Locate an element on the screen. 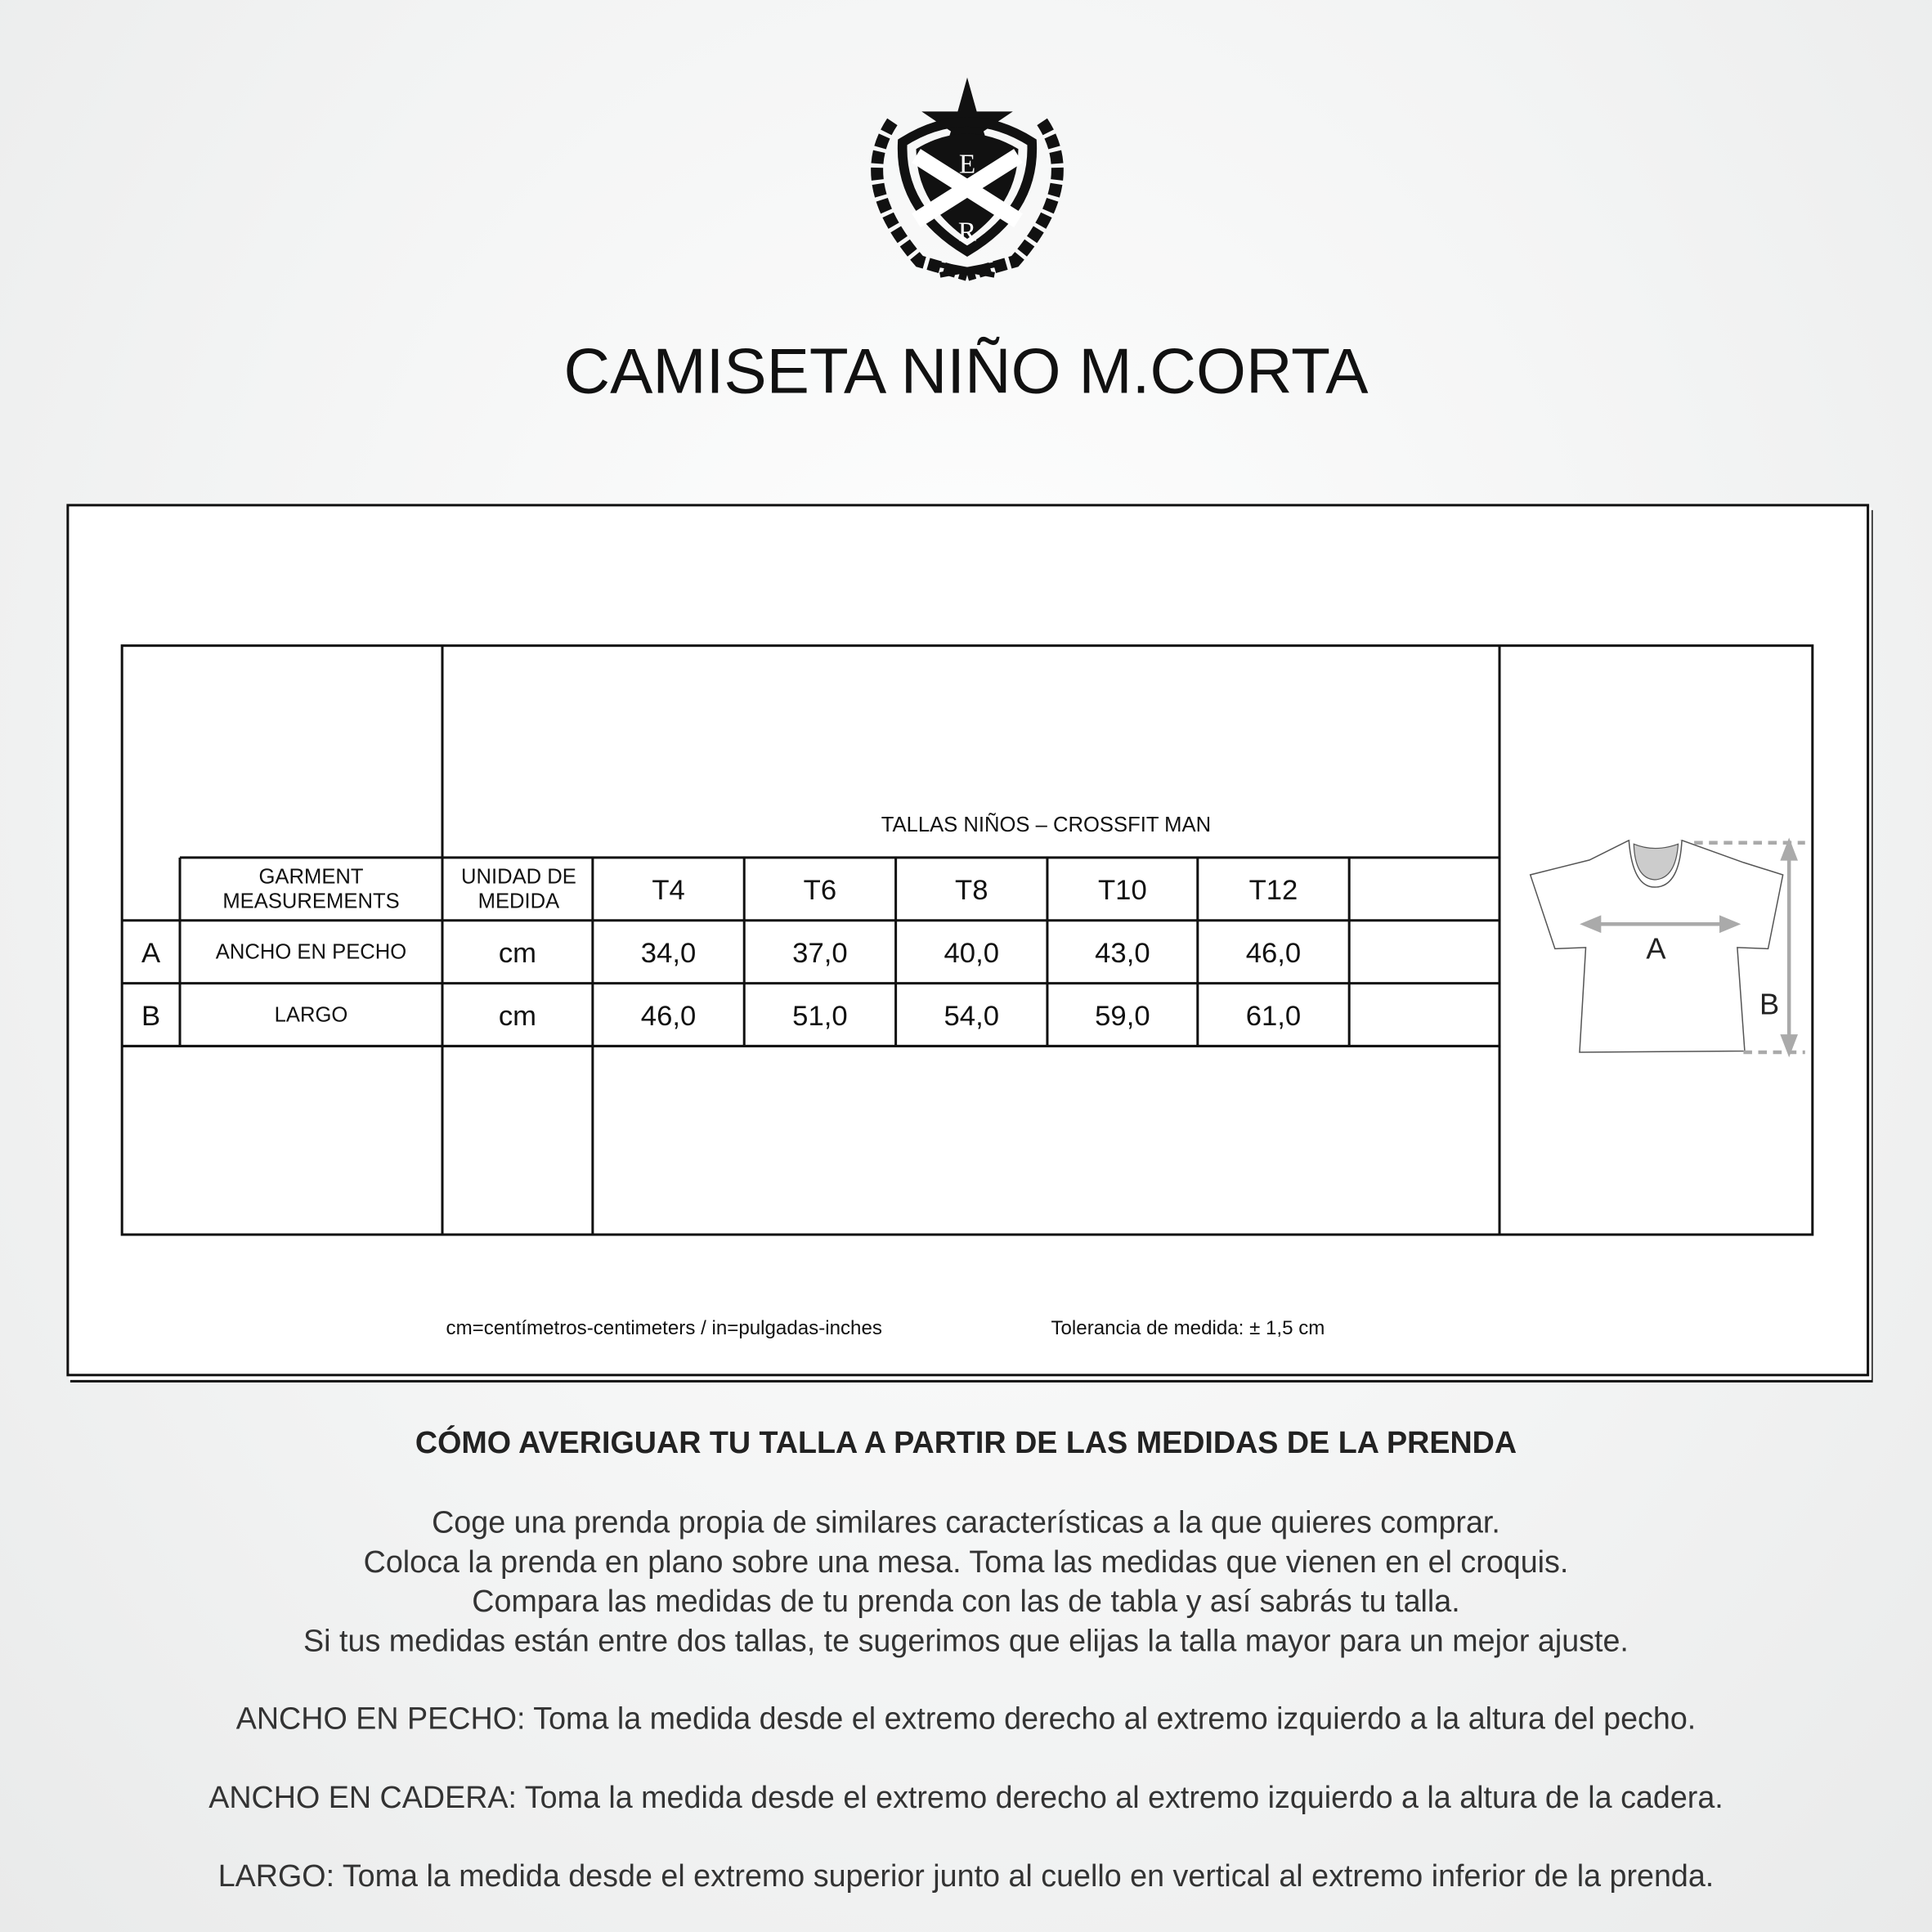  table-caption: TALLAS NIÑOS – CROSSFIT MAN is located at coordinates (1046, 825).